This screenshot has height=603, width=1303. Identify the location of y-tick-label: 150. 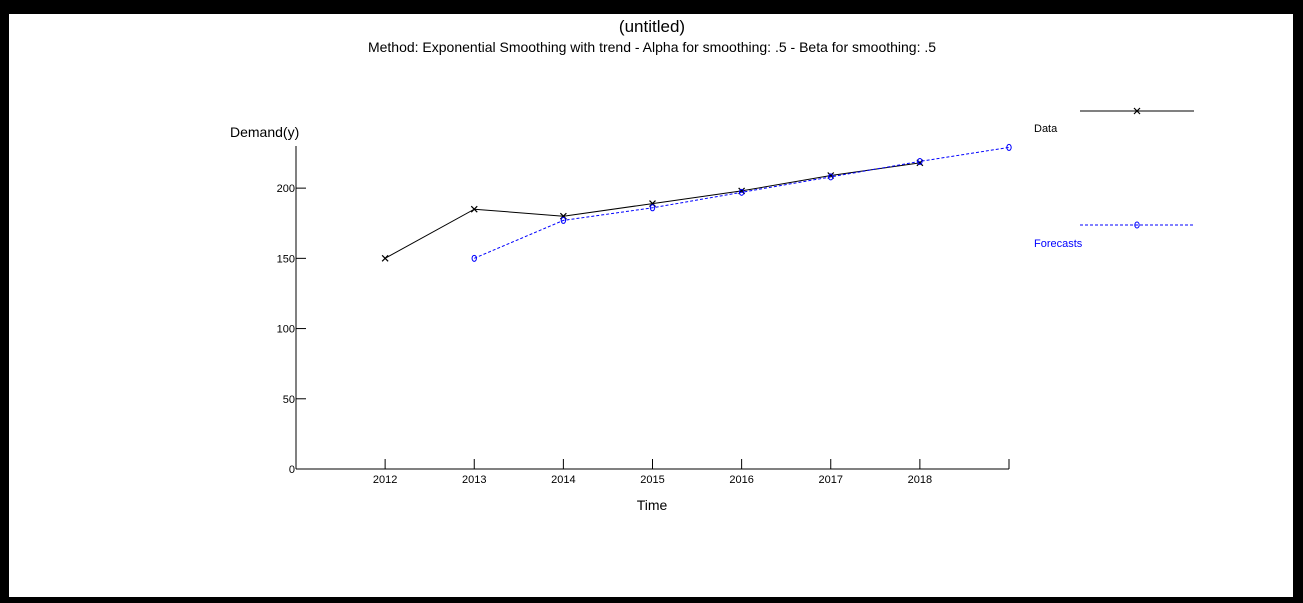
(286, 259).